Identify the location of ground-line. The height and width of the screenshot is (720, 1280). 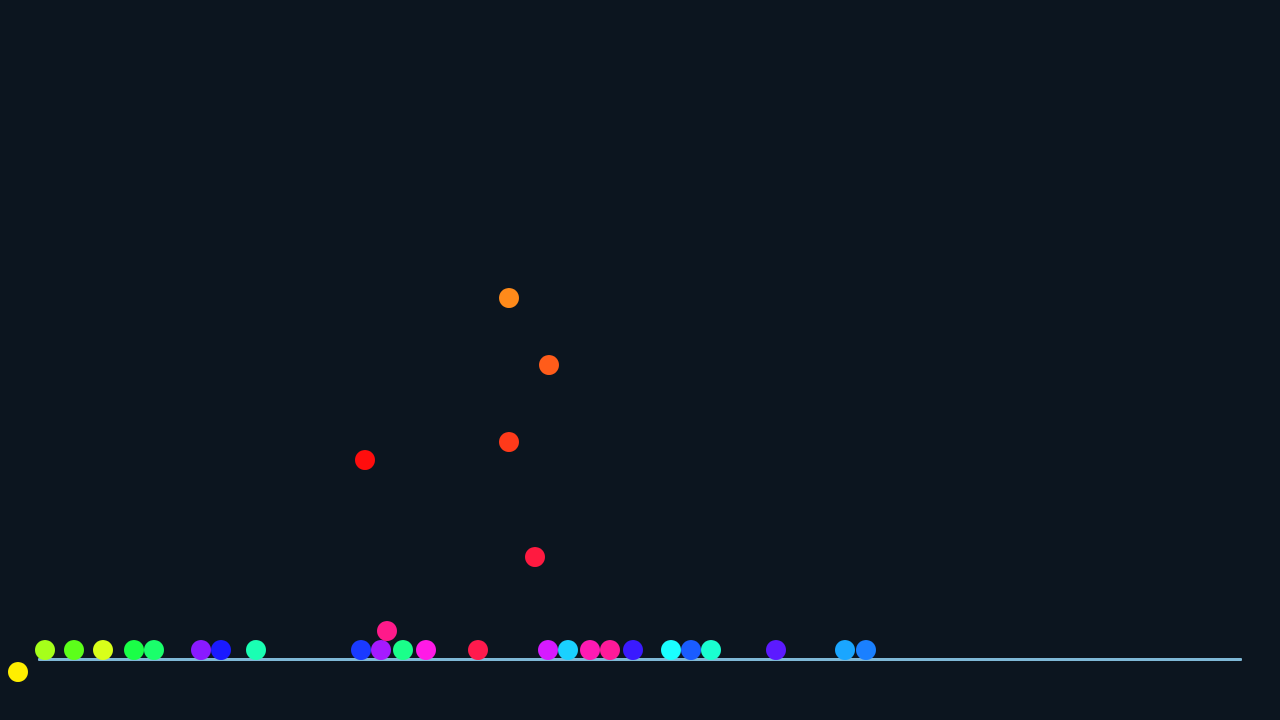
(640, 659).